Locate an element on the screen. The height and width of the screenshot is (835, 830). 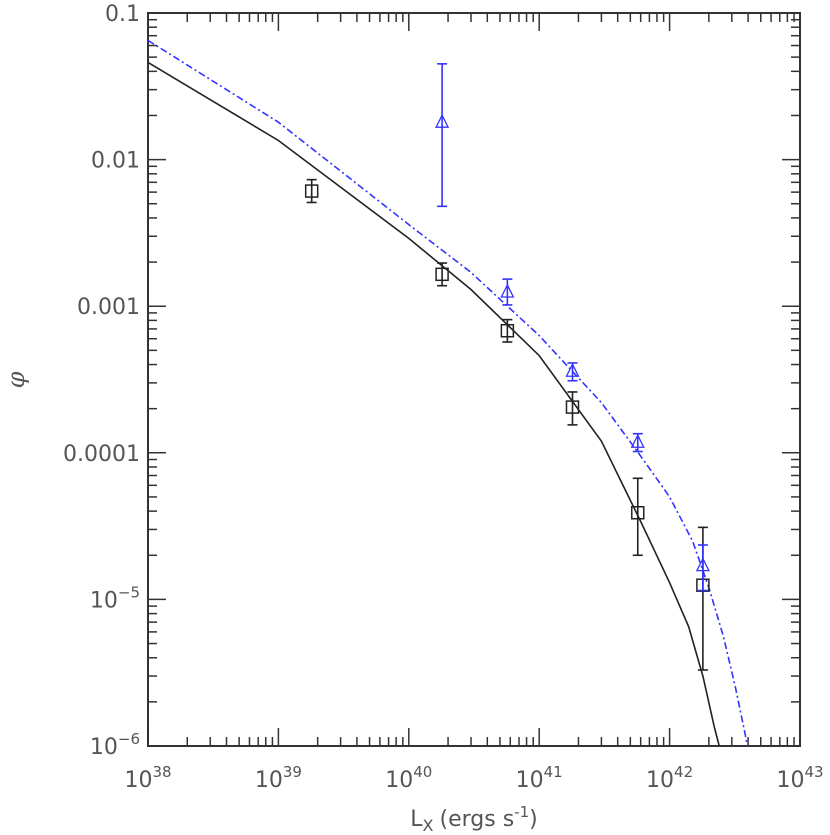
x-tick-label: 1040 is located at coordinates (408, 778).